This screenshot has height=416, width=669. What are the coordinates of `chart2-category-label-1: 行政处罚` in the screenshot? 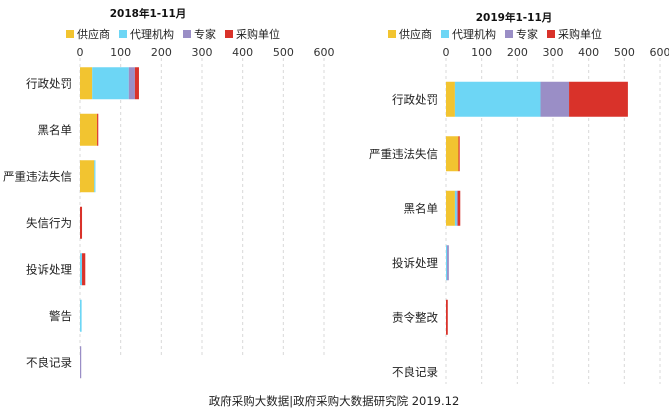 It's located at (415, 99).